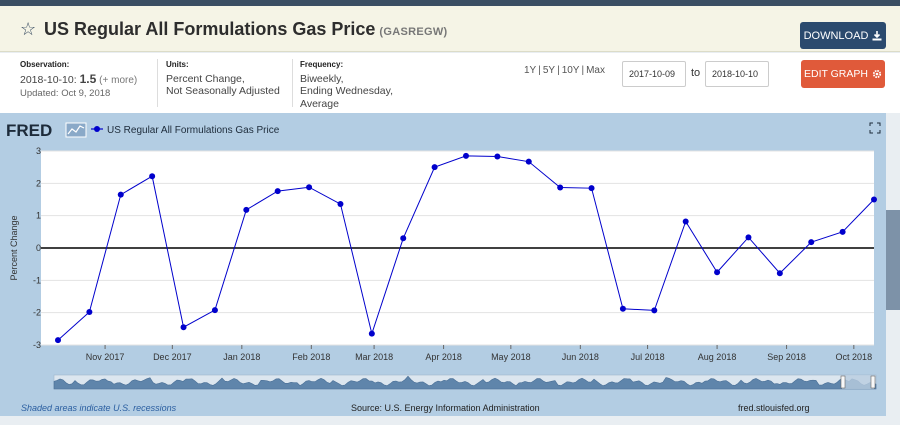 This screenshot has width=900, height=425. Describe the element at coordinates (38, 248) in the screenshot. I see `y-tick-label: 0` at that location.